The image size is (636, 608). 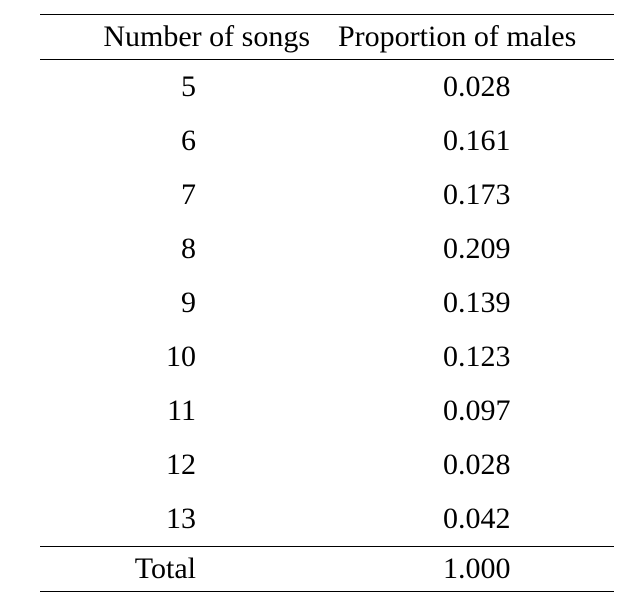 I want to click on proportion-cell: 0.173, so click(x=477, y=194).